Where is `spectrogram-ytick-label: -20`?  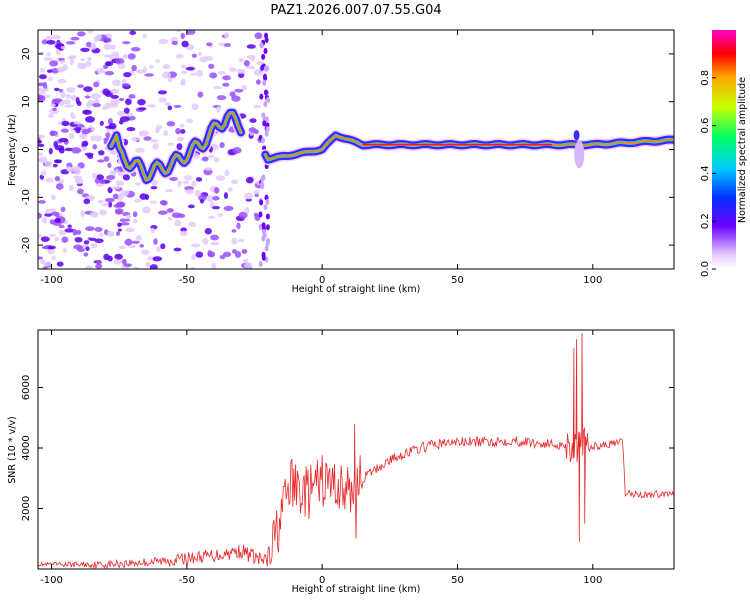 spectrogram-ytick-label: -20 is located at coordinates (26, 245).